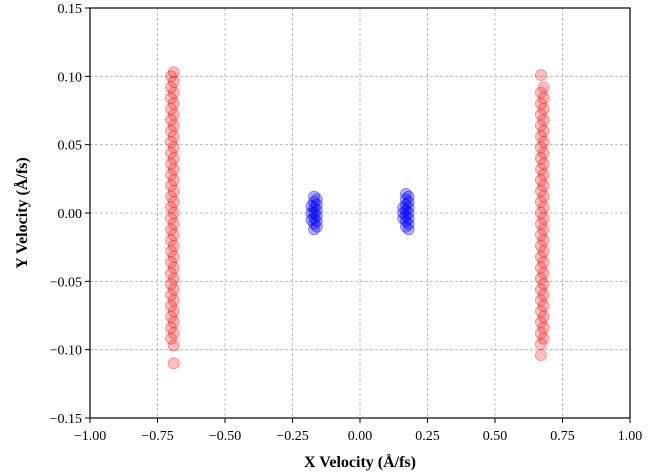 The height and width of the screenshot is (476, 668). Describe the element at coordinates (70, 214) in the screenshot. I see `y-axis-ticks: −0.15 −0.10 −0.05 0.00 0.05 0.10 0.15` at that location.